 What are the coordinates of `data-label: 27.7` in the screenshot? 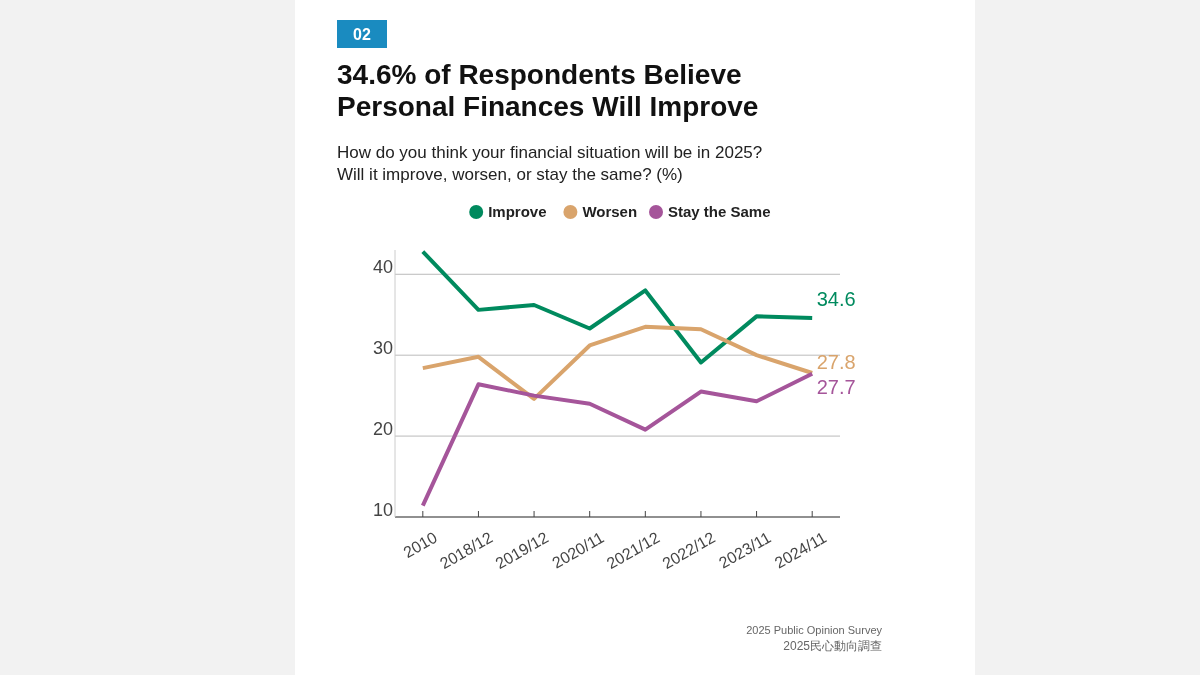 It's located at (836, 386).